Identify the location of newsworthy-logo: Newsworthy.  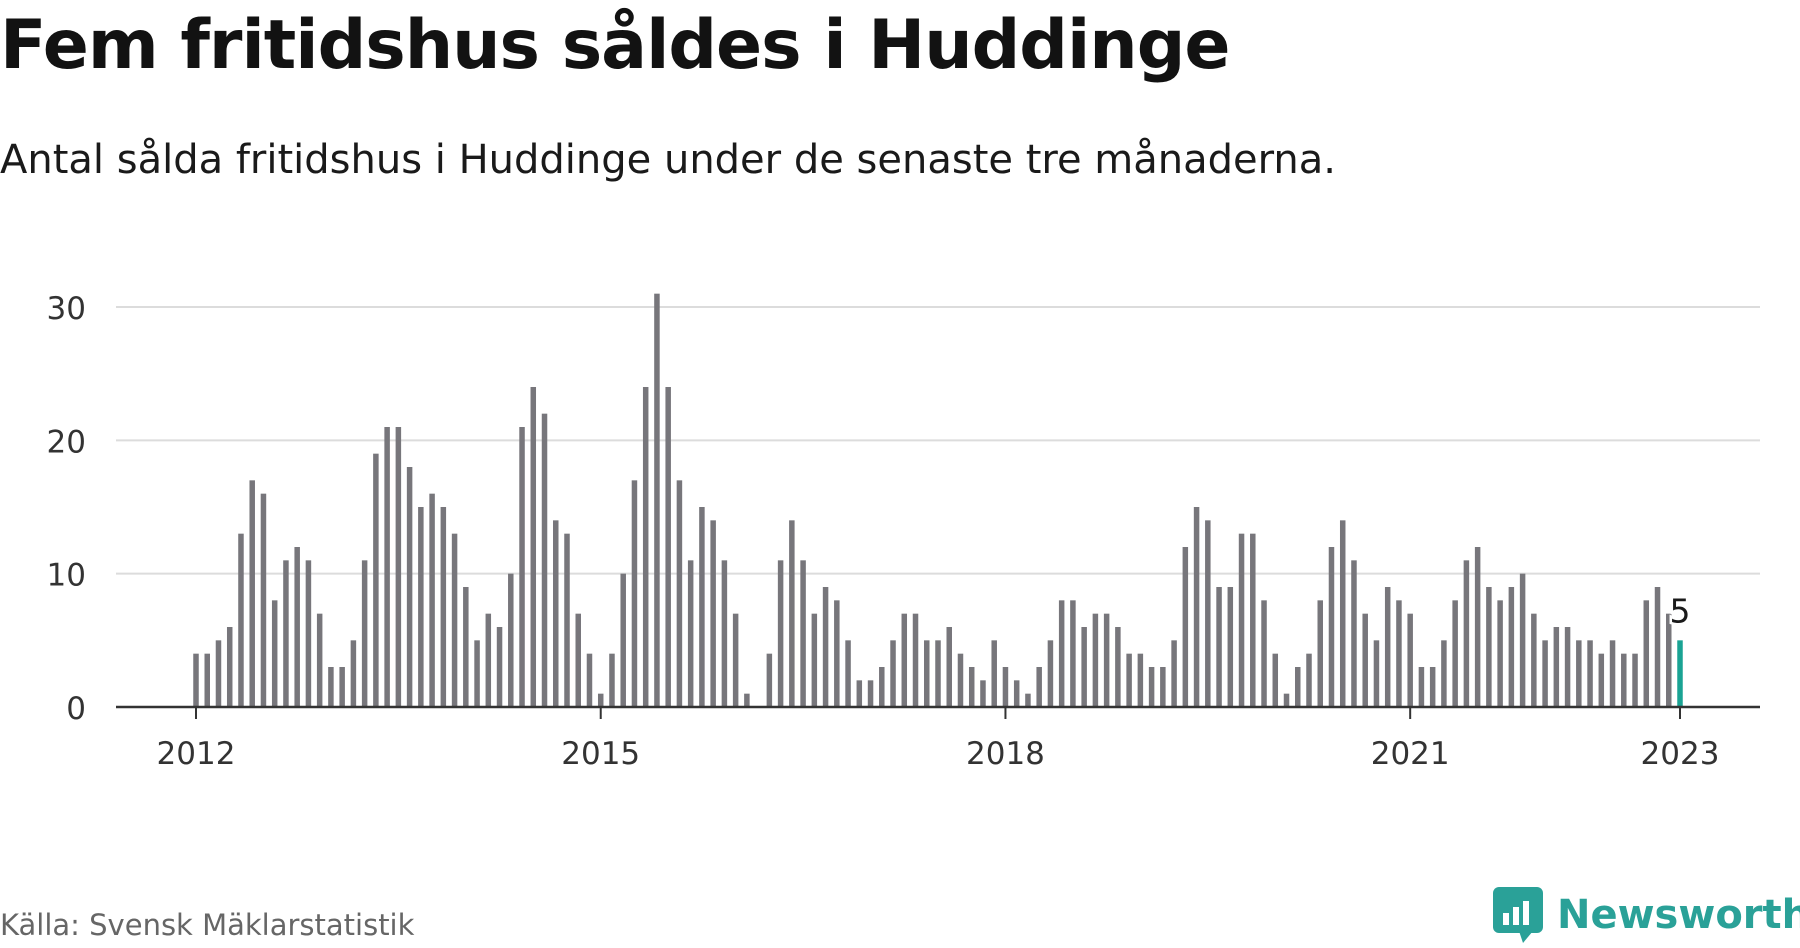
(1646, 915).